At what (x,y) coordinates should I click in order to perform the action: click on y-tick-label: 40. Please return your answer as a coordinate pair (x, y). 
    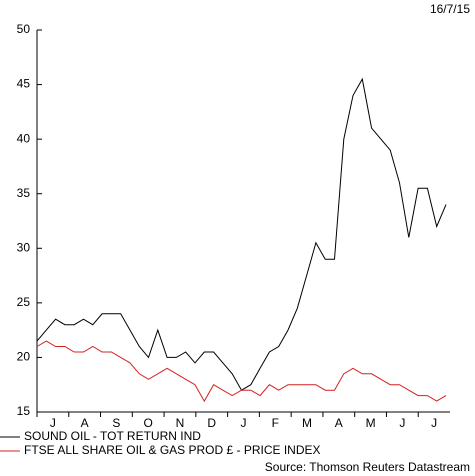
    Looking at the image, I should click on (24, 138).